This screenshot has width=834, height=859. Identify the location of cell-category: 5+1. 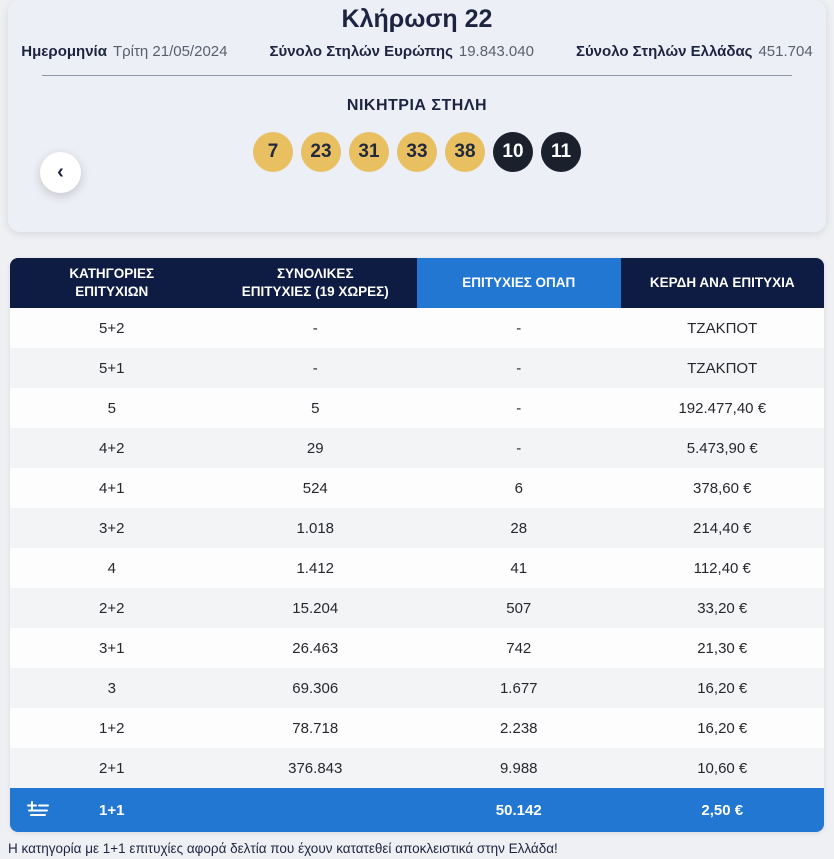
(112, 368).